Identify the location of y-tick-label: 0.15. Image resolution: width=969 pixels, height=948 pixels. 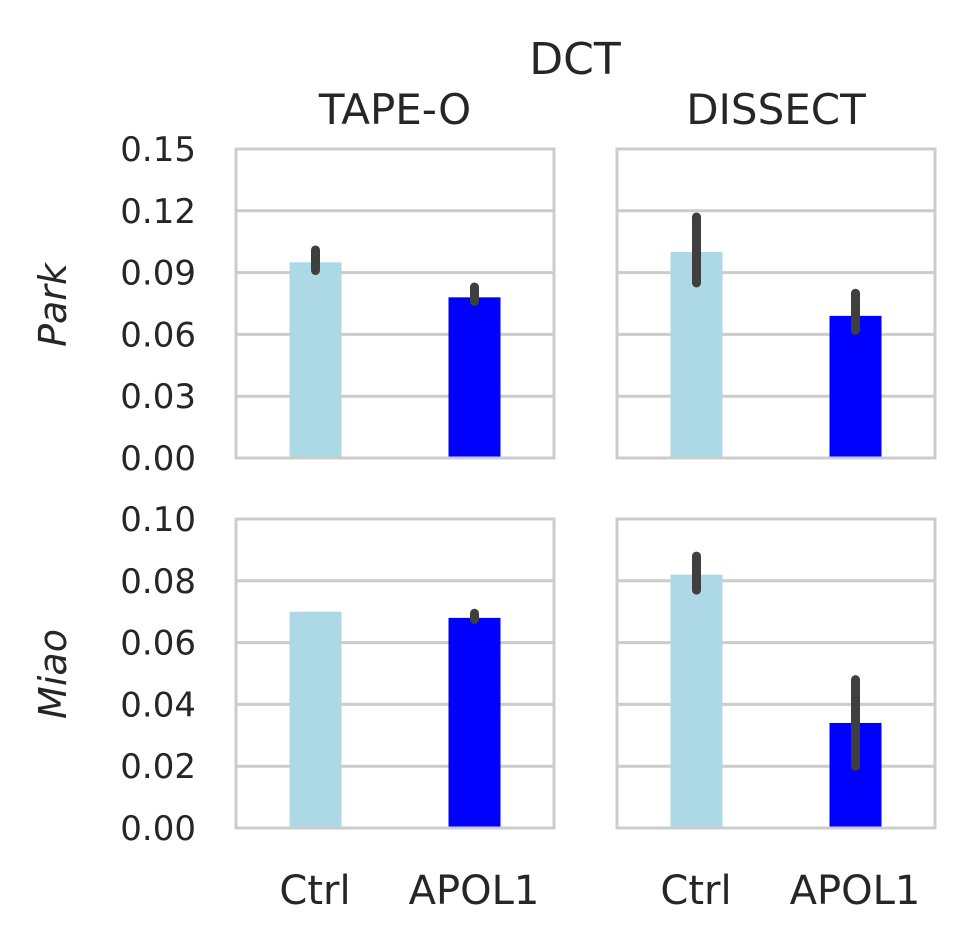
(158, 150).